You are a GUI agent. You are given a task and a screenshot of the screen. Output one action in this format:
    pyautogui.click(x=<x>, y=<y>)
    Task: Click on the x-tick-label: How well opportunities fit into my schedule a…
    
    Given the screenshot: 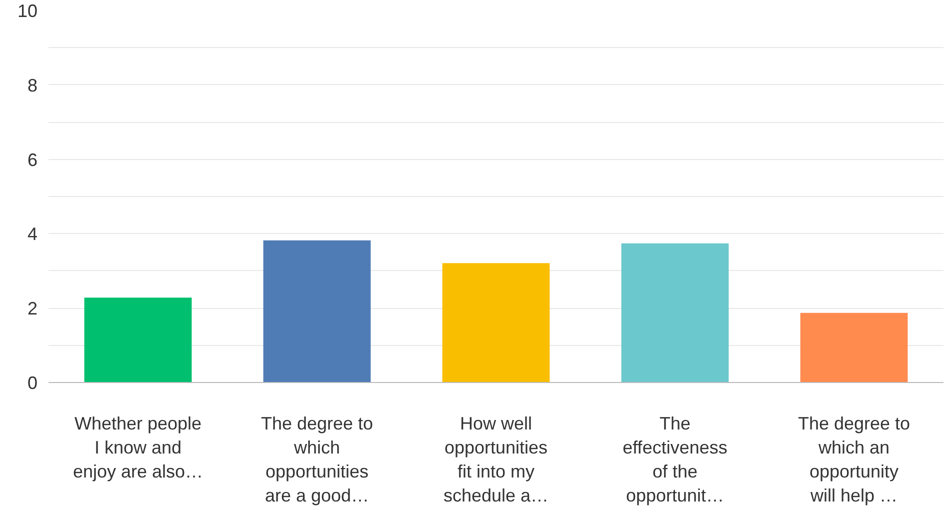 What is the action you would take?
    pyautogui.click(x=496, y=460)
    